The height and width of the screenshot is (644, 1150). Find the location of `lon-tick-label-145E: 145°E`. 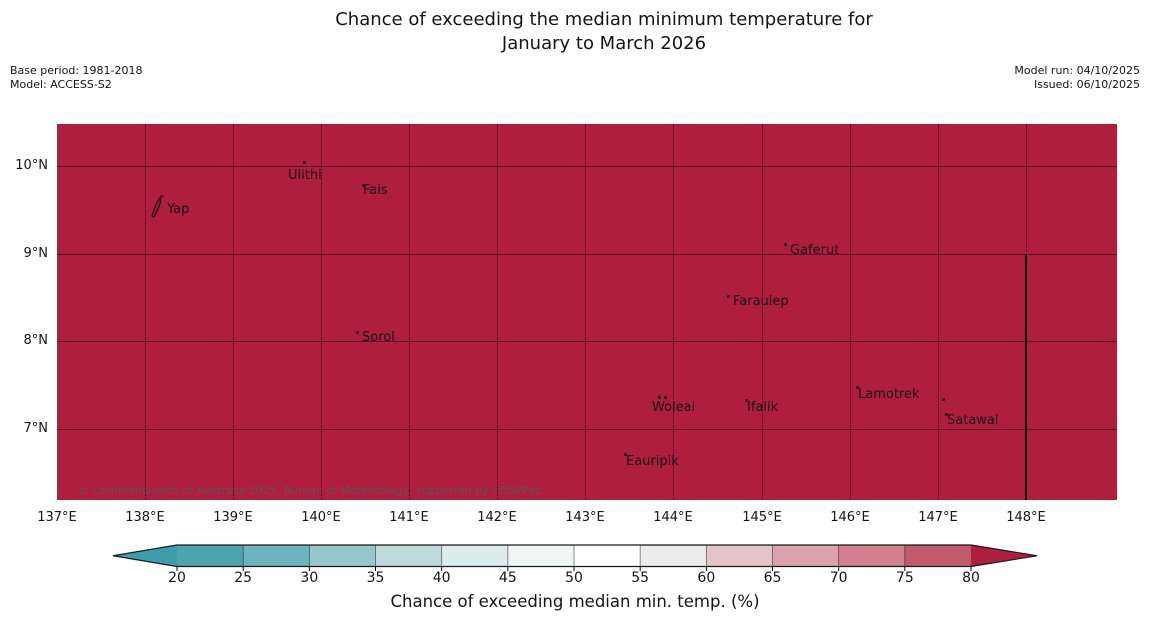

lon-tick-label-145E: 145°E is located at coordinates (762, 517).